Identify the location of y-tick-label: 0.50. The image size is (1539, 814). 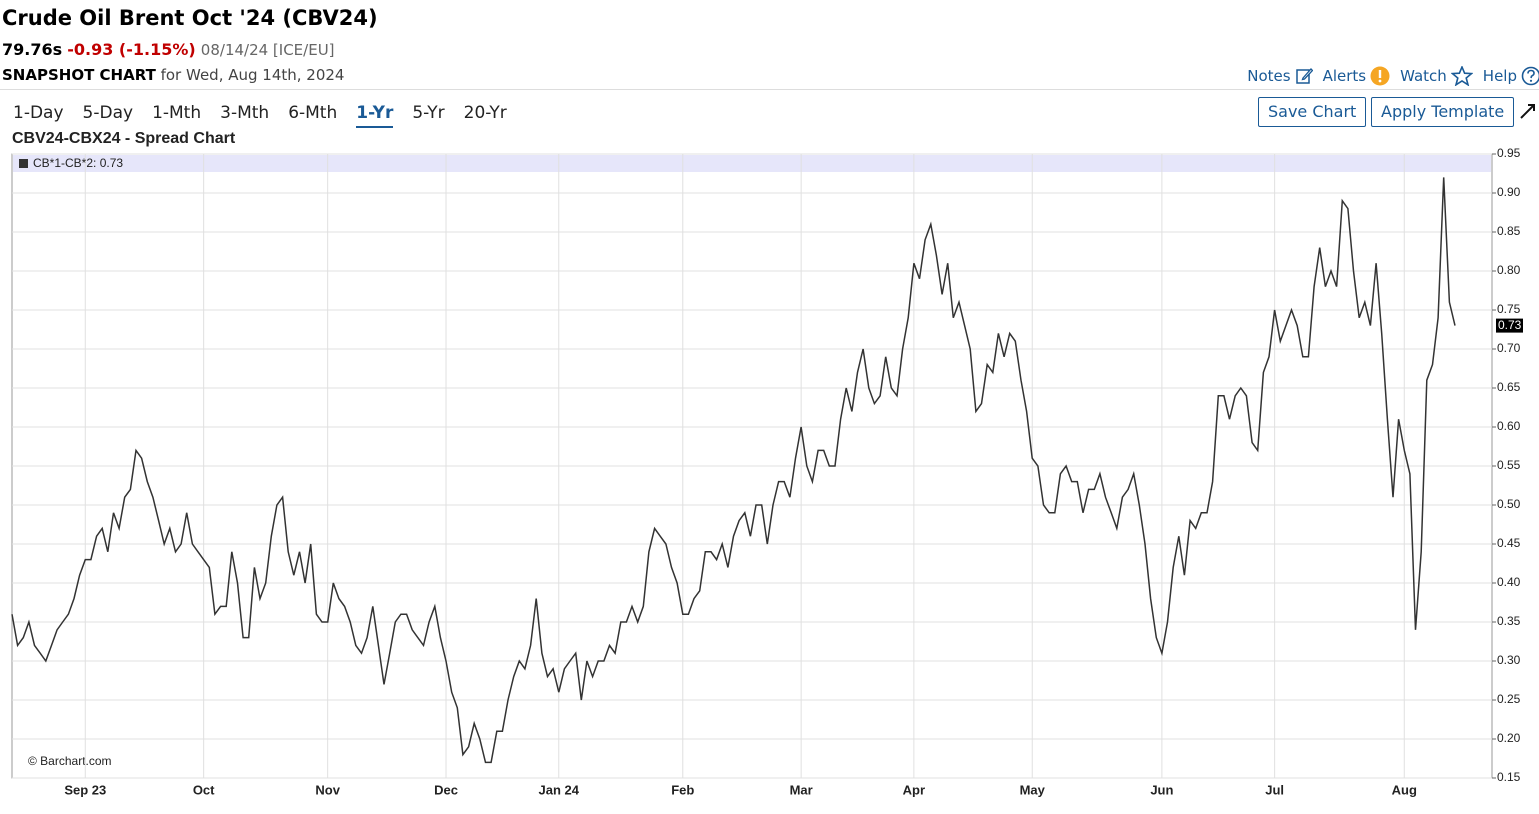
(1509, 504).